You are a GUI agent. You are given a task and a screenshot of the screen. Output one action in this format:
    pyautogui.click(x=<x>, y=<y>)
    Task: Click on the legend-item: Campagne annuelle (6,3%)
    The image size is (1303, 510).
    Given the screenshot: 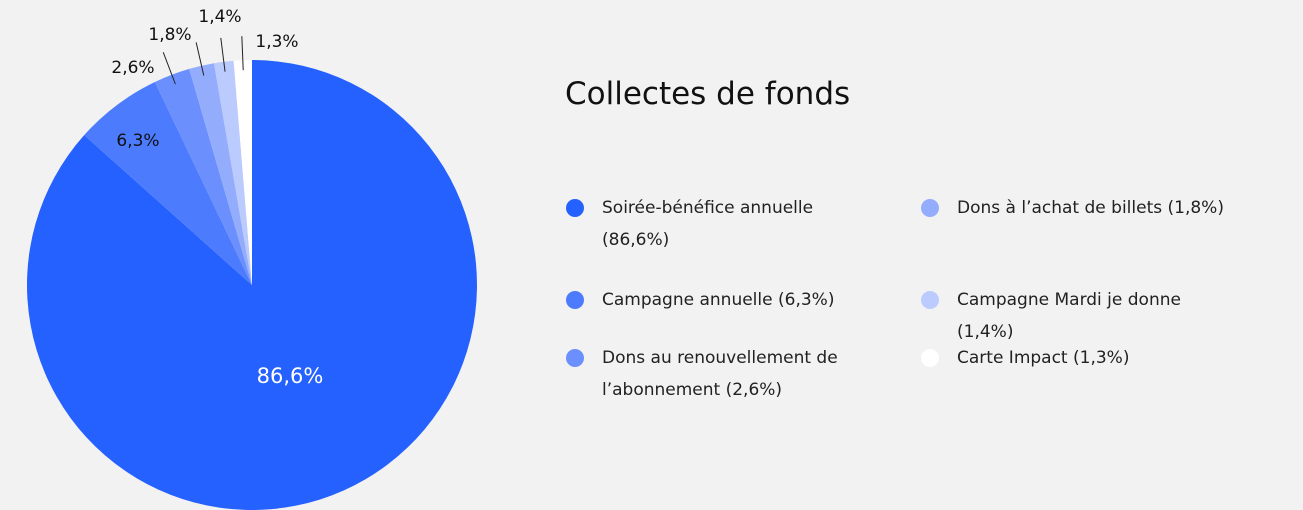 What is the action you would take?
    pyautogui.click(x=721, y=300)
    